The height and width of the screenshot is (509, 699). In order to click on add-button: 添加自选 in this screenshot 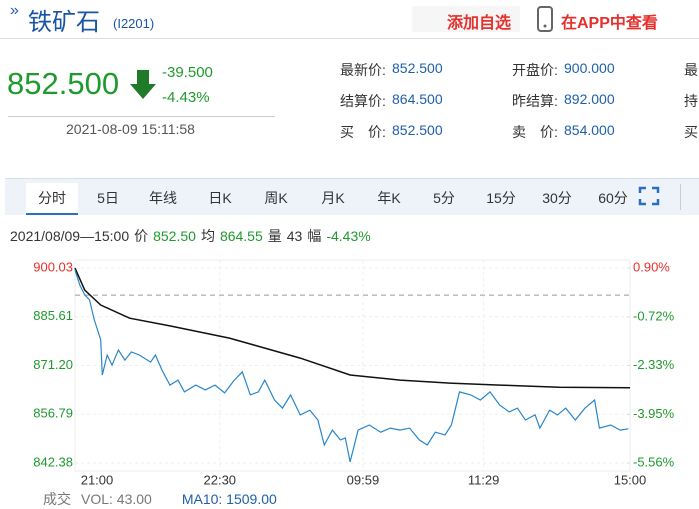, I will do `click(479, 23)`.